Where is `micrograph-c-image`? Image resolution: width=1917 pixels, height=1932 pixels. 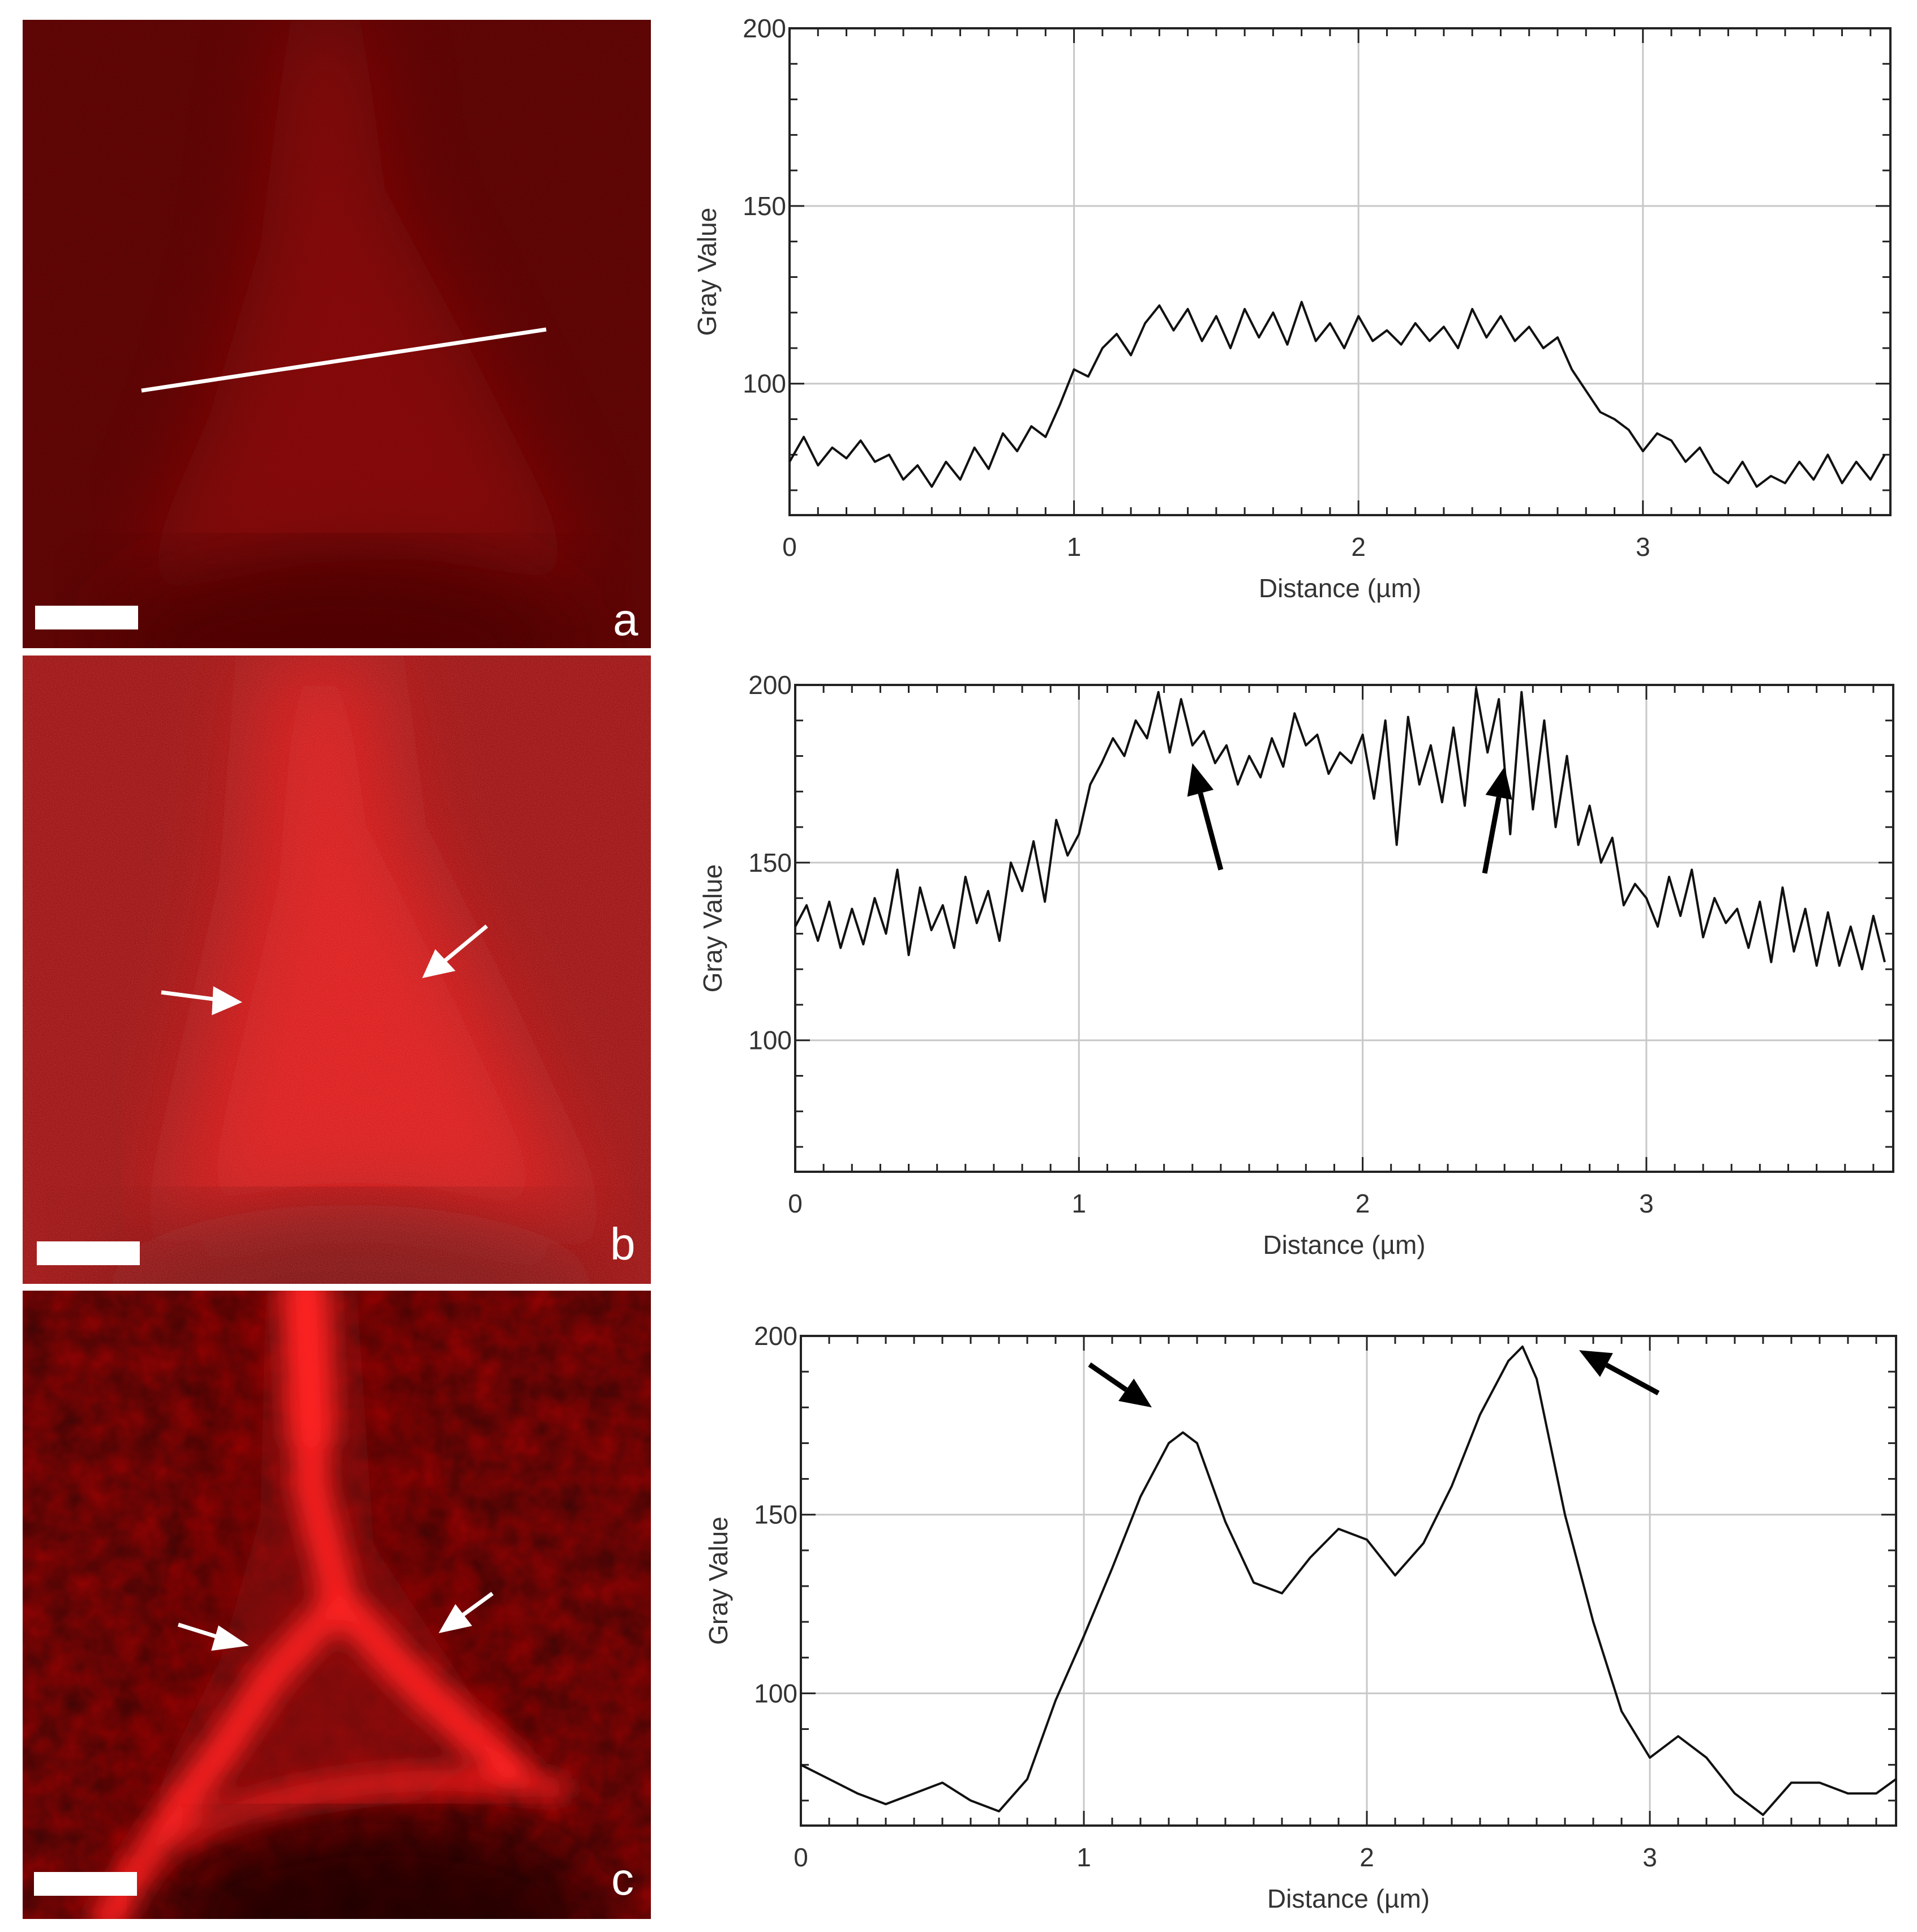
micrograph-c-image is located at coordinates (337, 1605).